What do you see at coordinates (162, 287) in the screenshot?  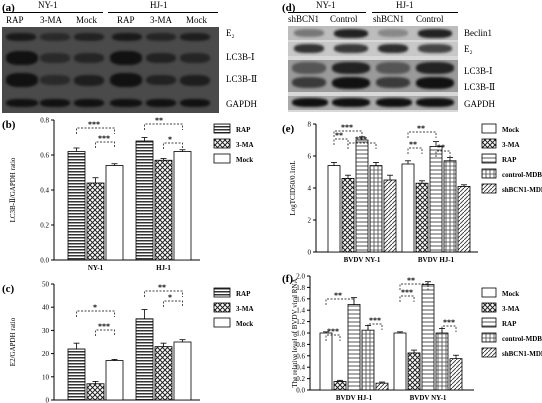 I see `chart-c-sig-label-3: **` at bounding box center [162, 287].